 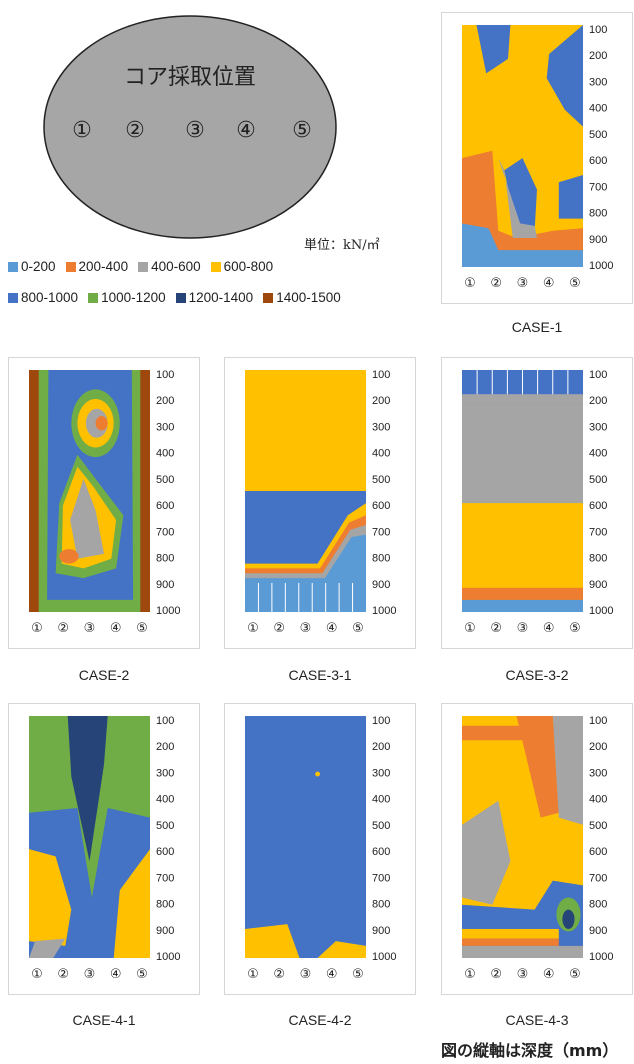 What do you see at coordinates (82, 130) in the screenshot?
I see `core-position-1: ①` at bounding box center [82, 130].